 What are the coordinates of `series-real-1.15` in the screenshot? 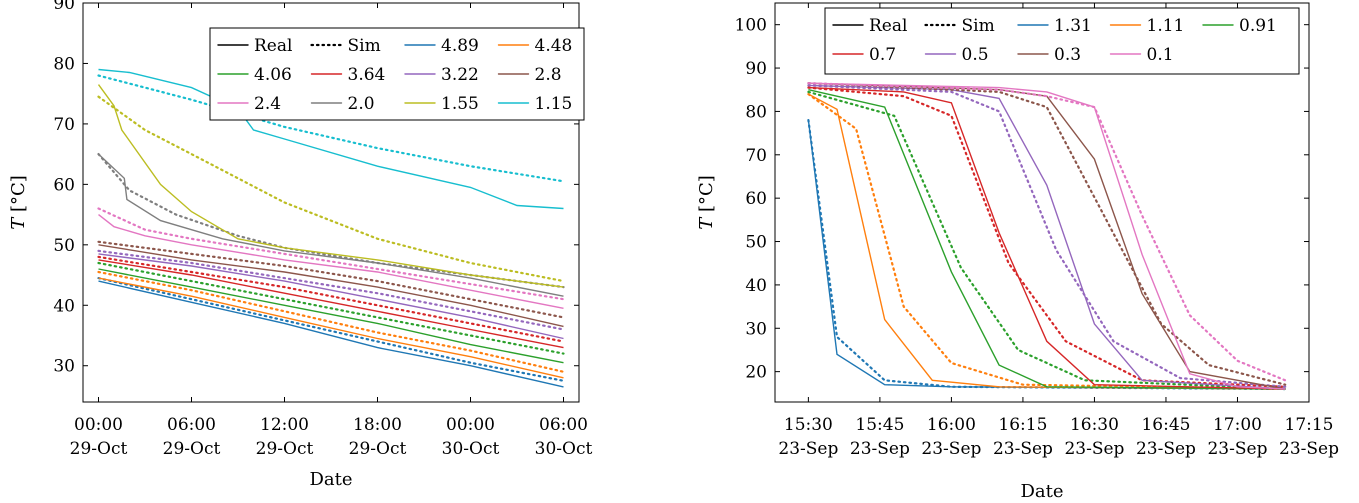 It's located at (331, 139).